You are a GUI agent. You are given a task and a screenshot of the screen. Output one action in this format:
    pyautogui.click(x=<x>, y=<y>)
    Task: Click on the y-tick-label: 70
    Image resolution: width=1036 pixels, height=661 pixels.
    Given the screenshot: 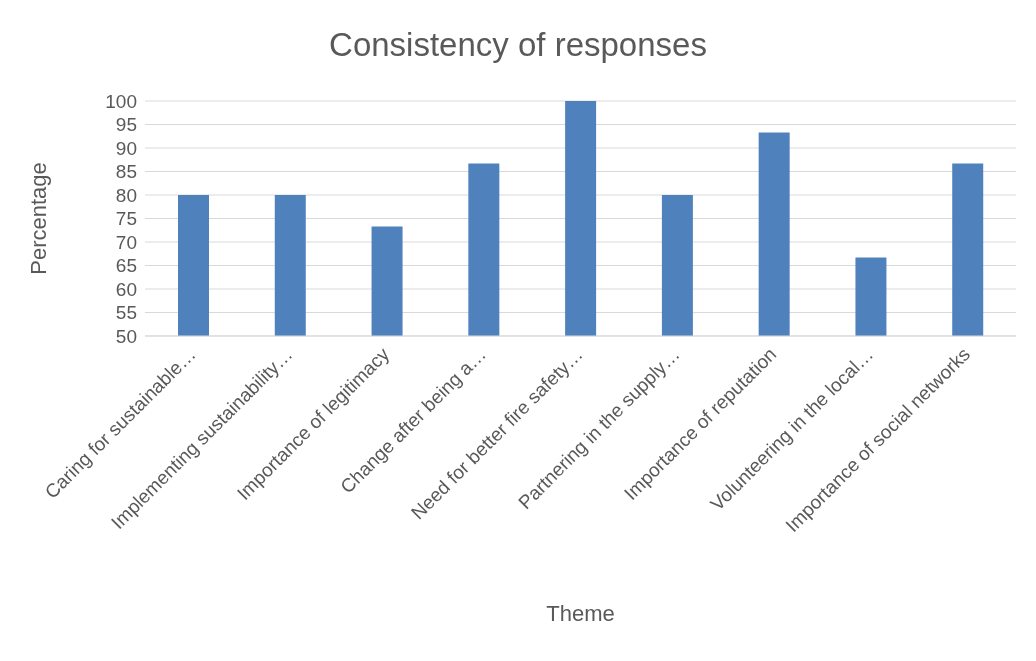 What is the action you would take?
    pyautogui.click(x=126, y=242)
    